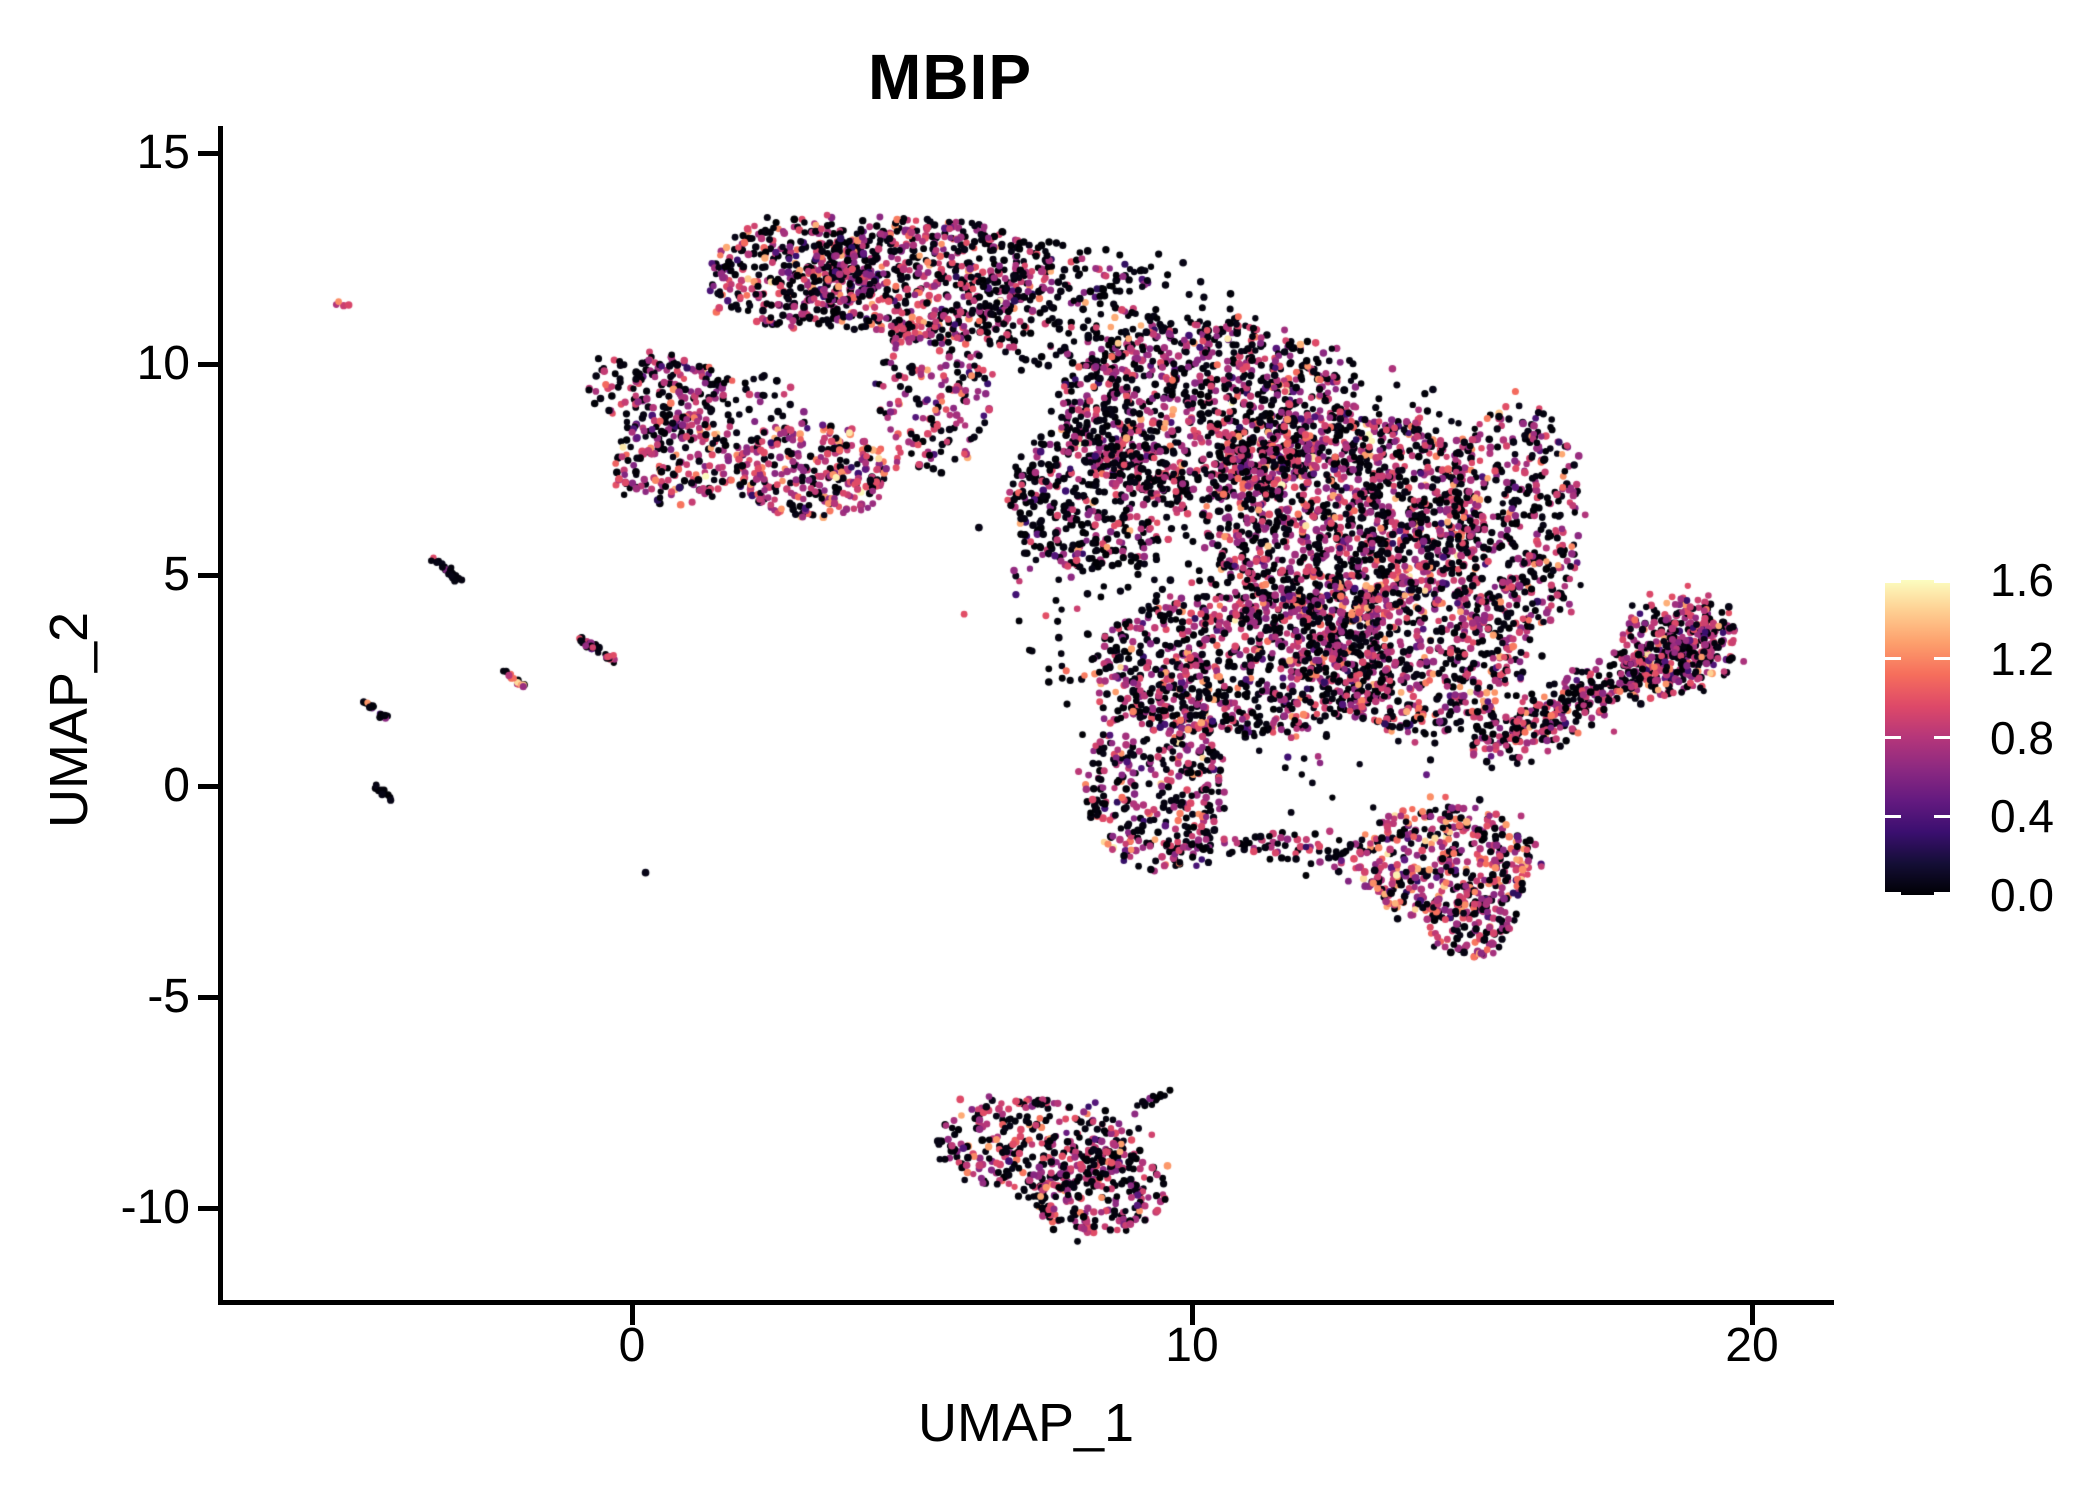  Describe the element at coordinates (69, 720) in the screenshot. I see `y-axis-title: UMAP_2` at that location.